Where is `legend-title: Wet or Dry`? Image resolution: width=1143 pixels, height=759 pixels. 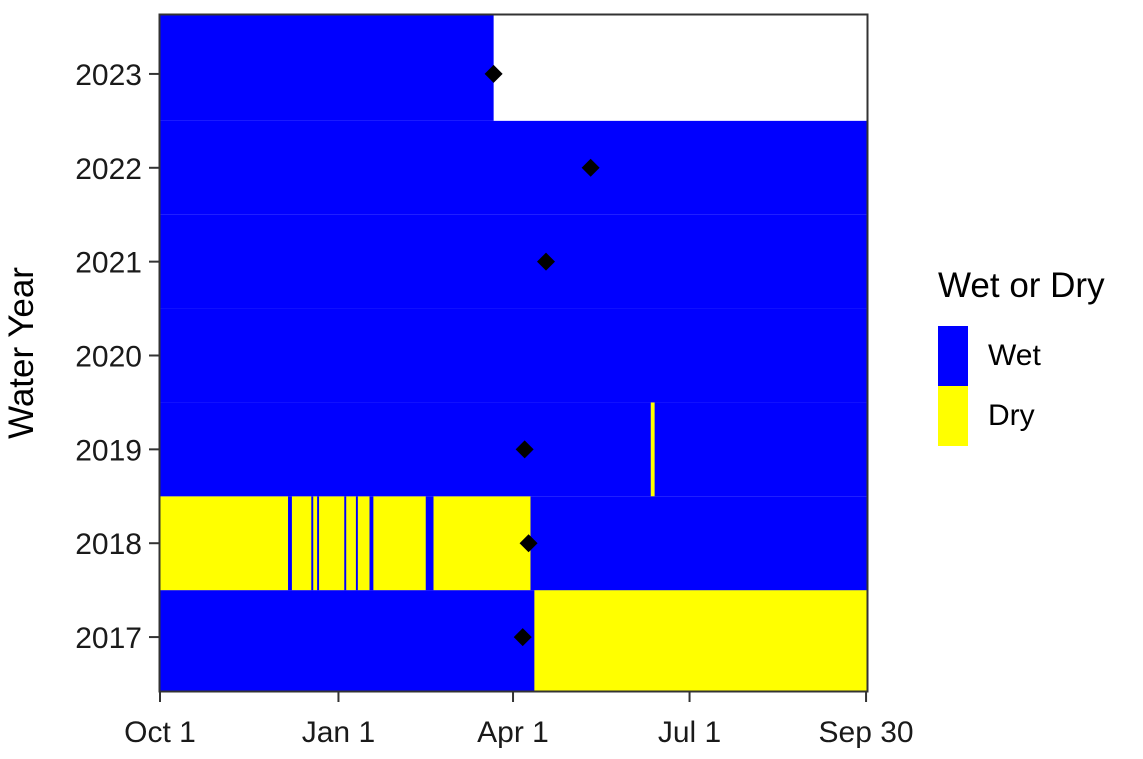 legend-title: Wet or Dry is located at coordinates (1021, 285).